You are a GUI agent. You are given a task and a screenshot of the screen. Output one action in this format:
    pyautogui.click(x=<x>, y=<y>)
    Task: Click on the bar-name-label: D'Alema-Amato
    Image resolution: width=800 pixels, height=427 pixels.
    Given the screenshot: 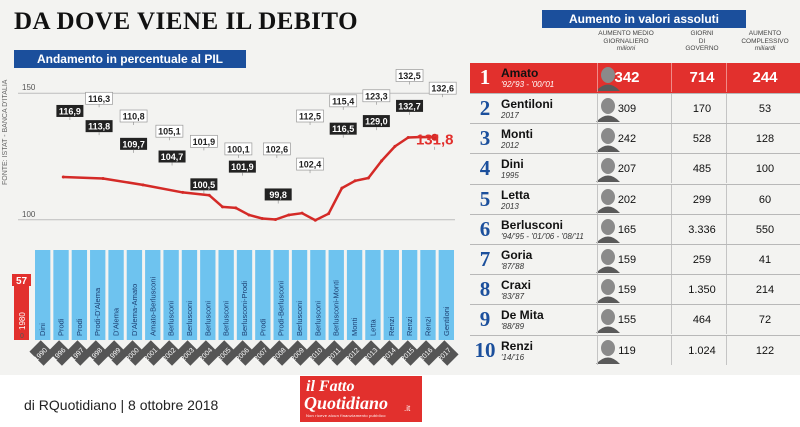 What is the action you would take?
    pyautogui.click(x=134, y=310)
    